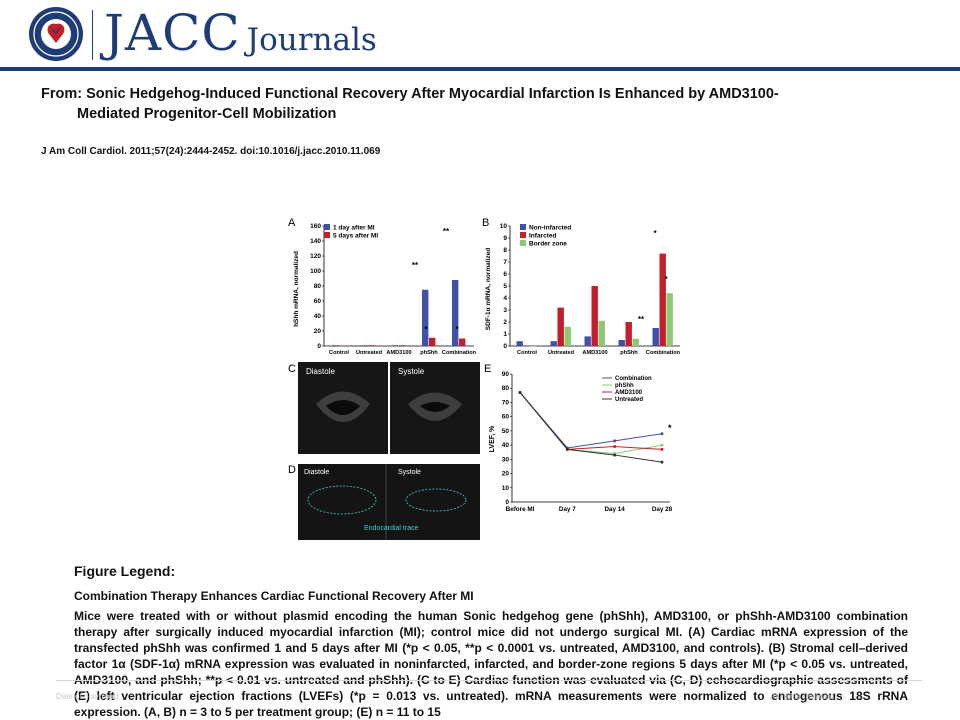  Describe the element at coordinates (459, 353) in the screenshot. I see `x-tick-label: Combination` at that location.